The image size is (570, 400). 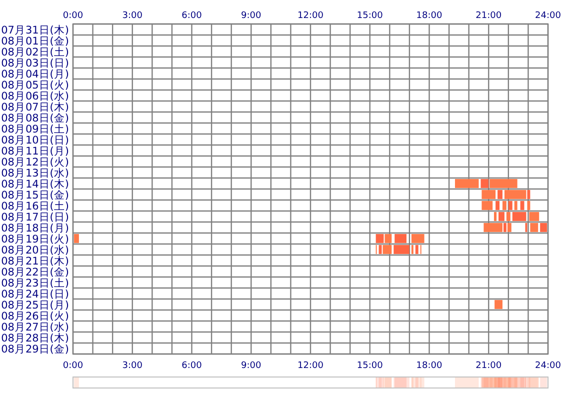 I want to click on y-tick-label: 08月25日(月), so click(x=35, y=306).